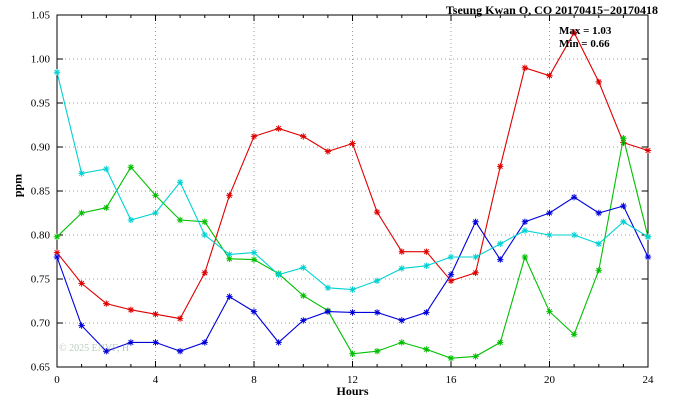 The image size is (674, 409). Describe the element at coordinates (585, 31) in the screenshot. I see `max-annotation: Max = 1.03` at that location.